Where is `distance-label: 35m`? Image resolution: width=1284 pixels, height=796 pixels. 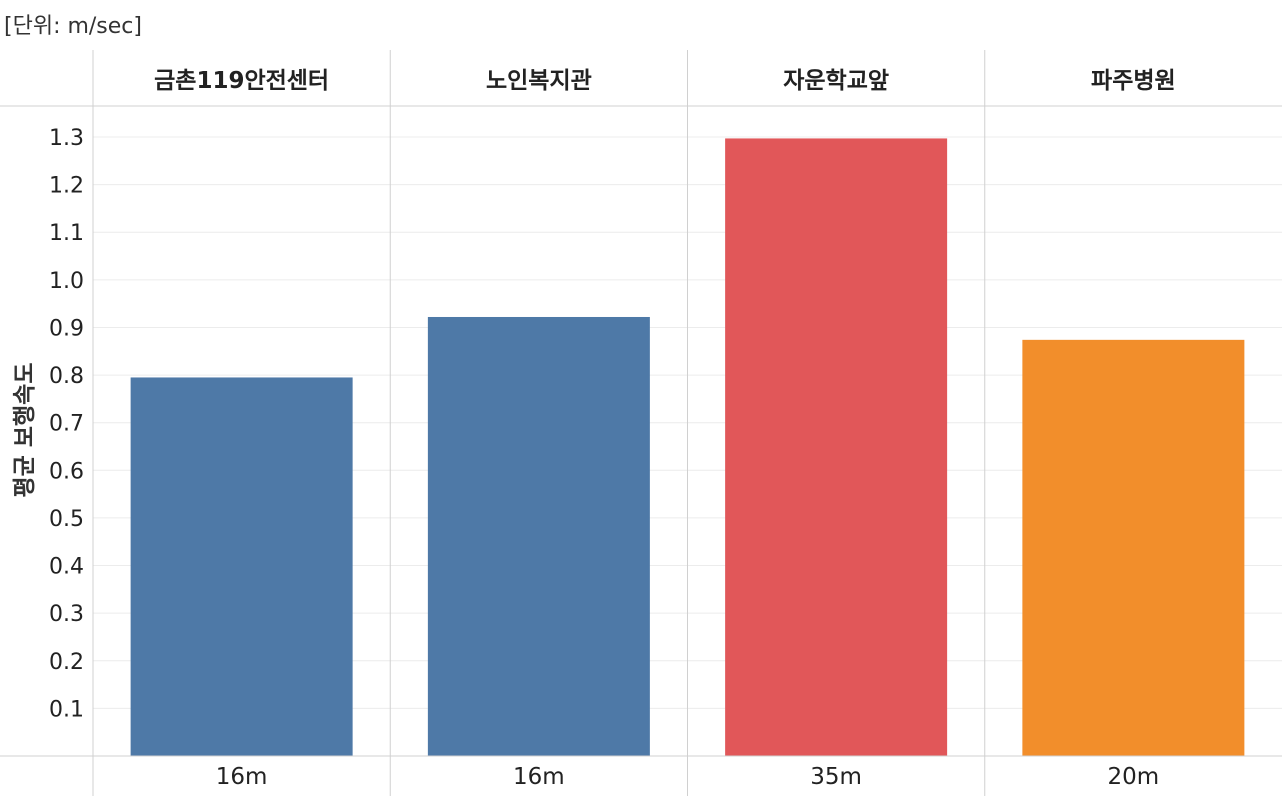 distance-label: 35m is located at coordinates (836, 776).